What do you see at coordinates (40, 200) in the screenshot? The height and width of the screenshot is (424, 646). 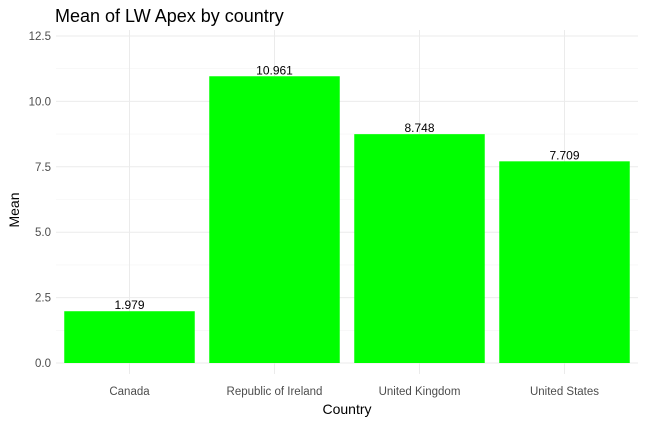 I see `y-axis-ticks: 0.0 2.5 5.0 7.5 10.0 12.5` at bounding box center [40, 200].